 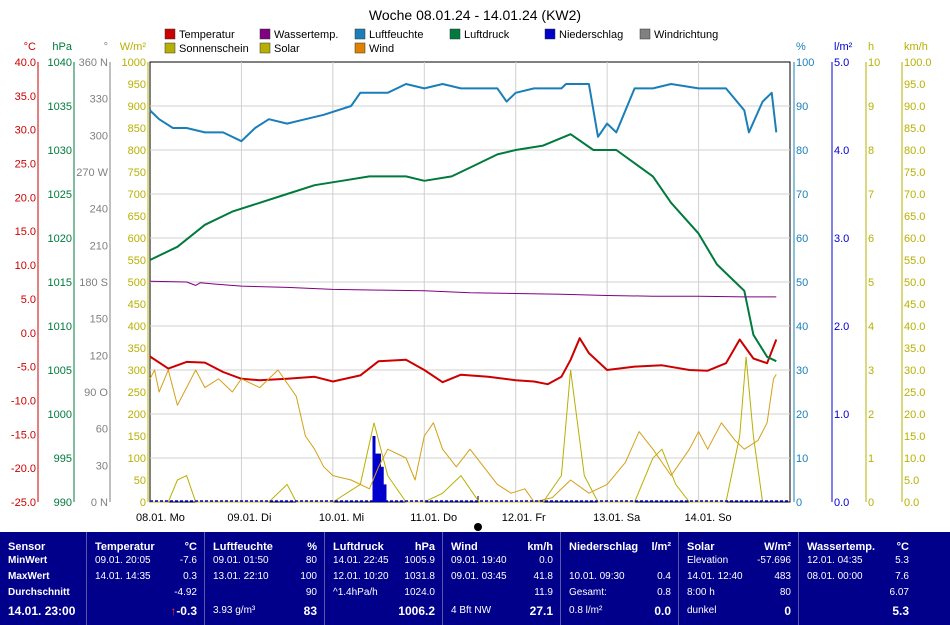 I want to click on solar-axis-tick: 50, so click(x=140, y=481).